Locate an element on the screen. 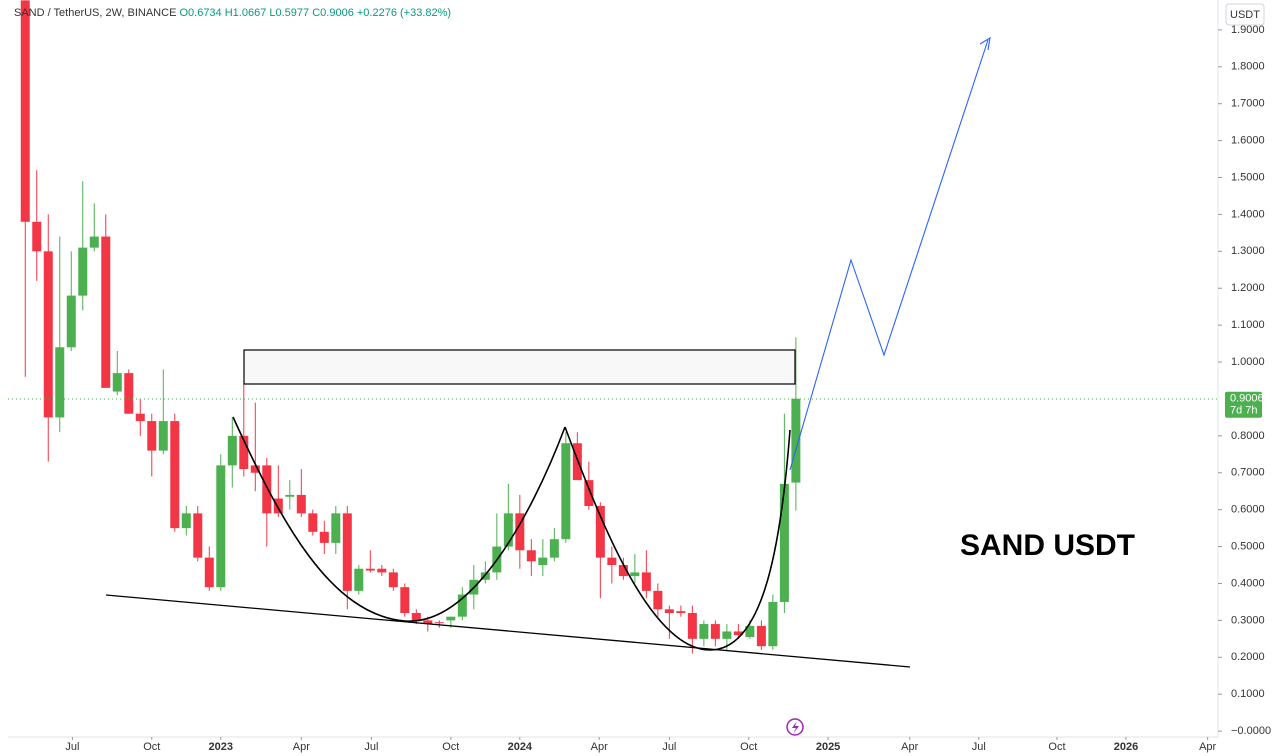 Image resolution: width=1273 pixels, height=756 pixels. x-tick-label: 2026 is located at coordinates (1126, 747).